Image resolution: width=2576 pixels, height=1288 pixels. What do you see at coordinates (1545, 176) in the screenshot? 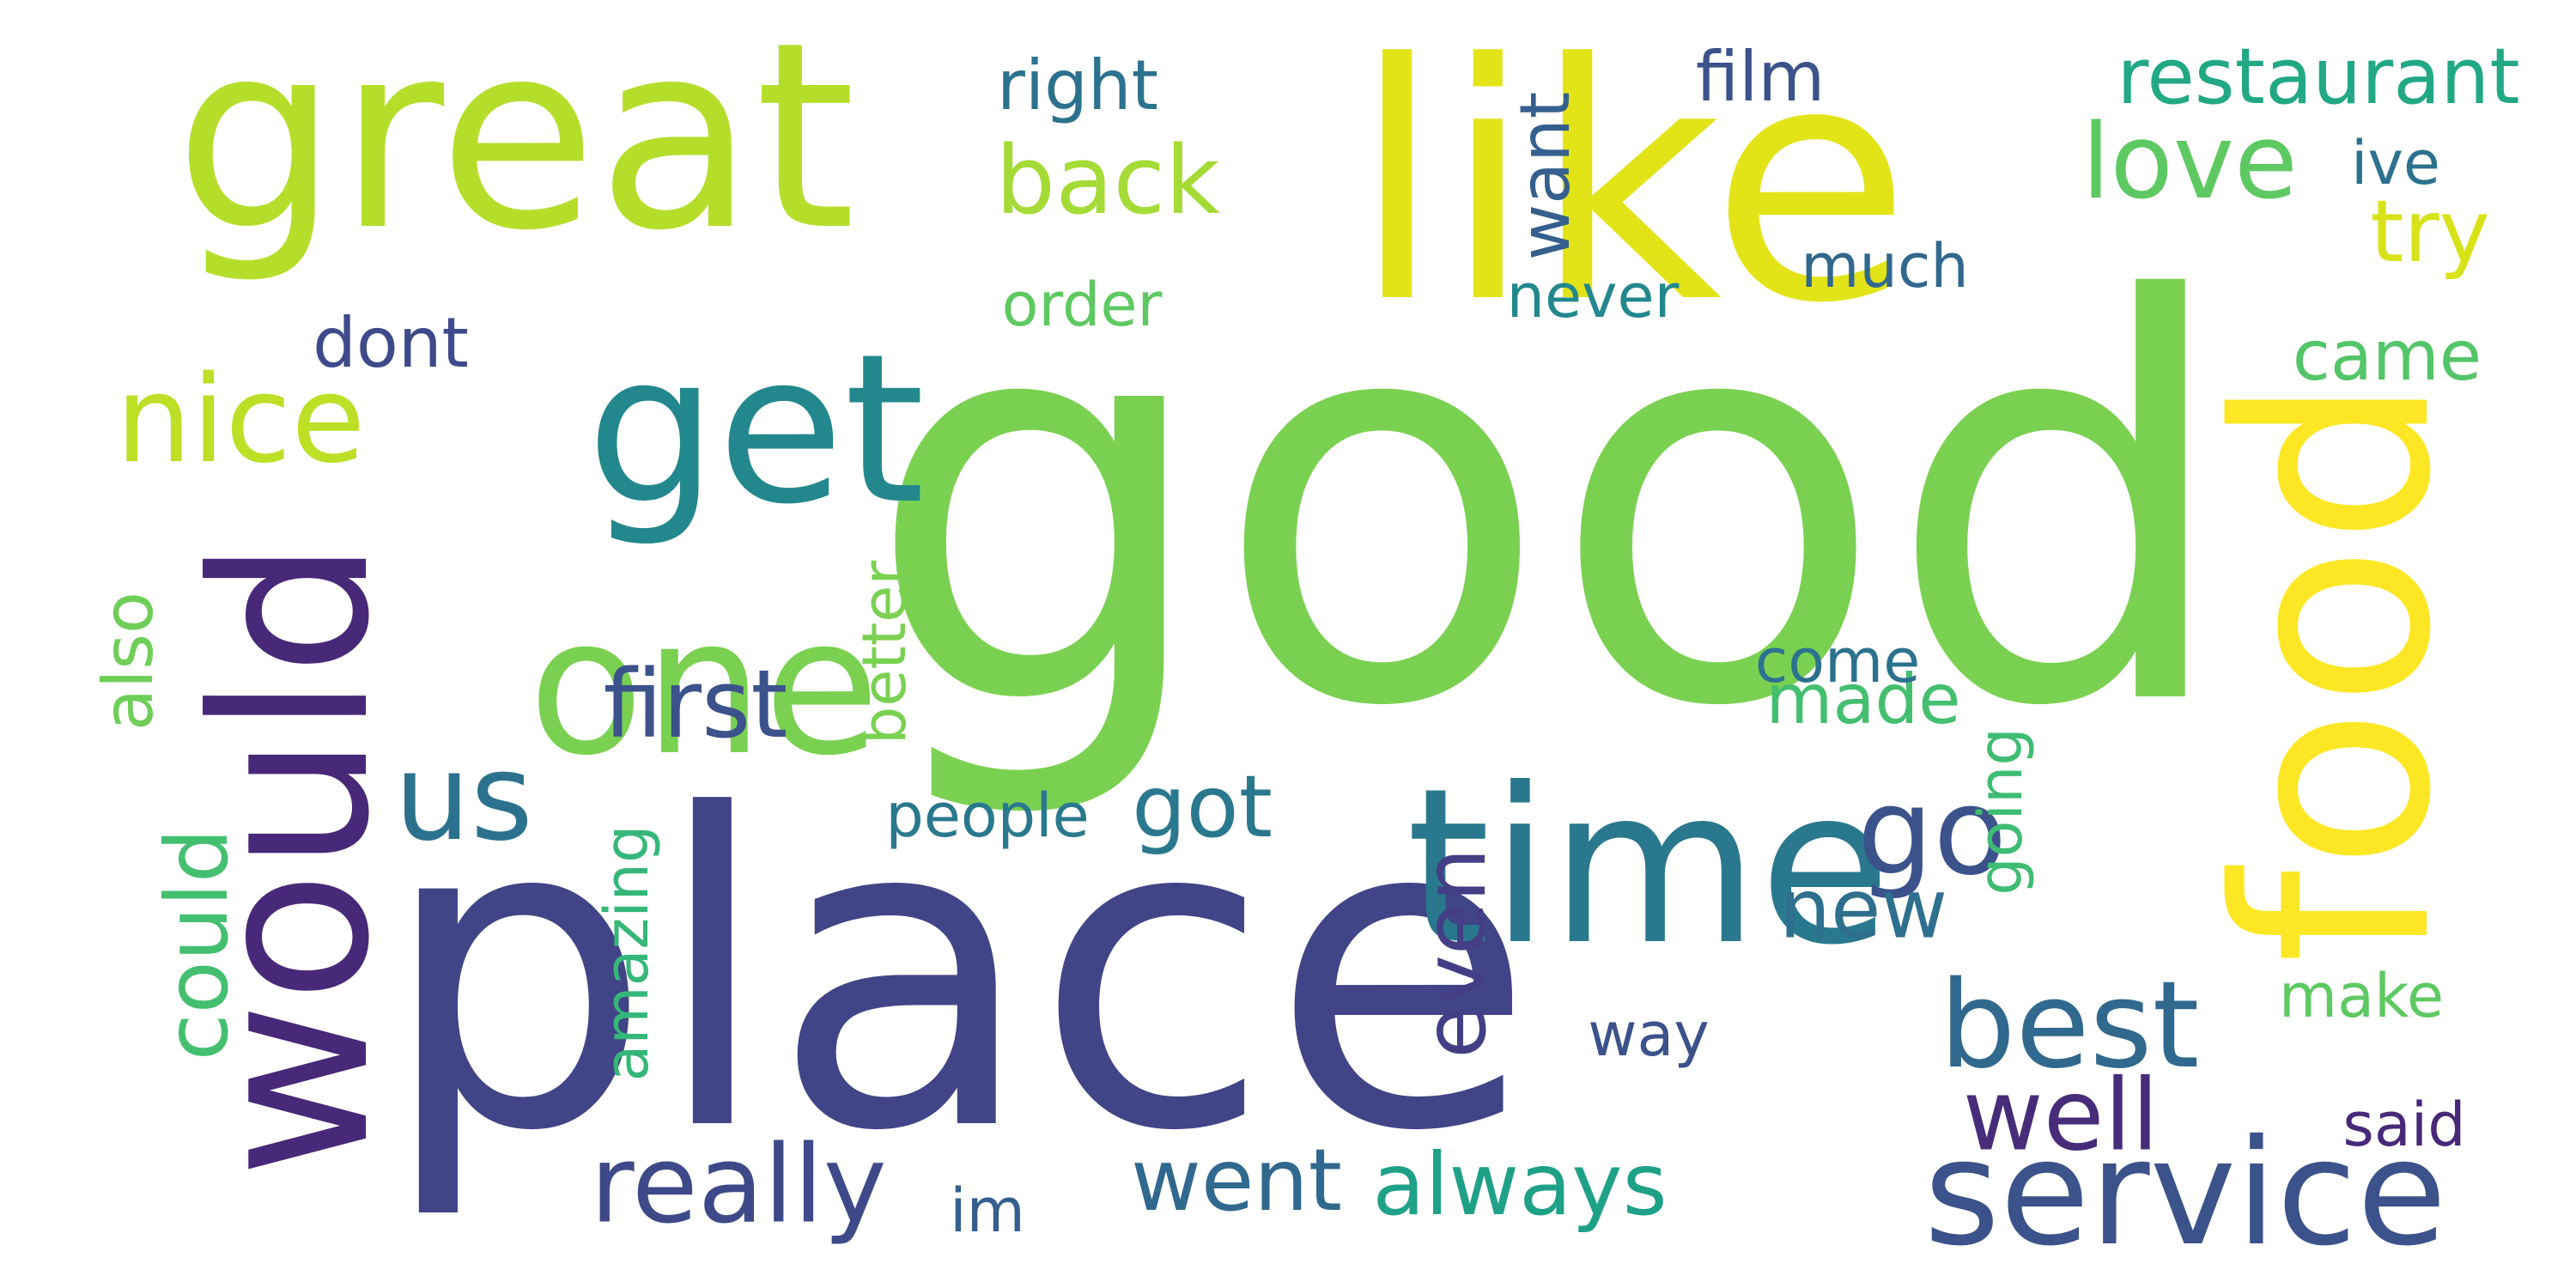
I see `word-want: want` at bounding box center [1545, 176].